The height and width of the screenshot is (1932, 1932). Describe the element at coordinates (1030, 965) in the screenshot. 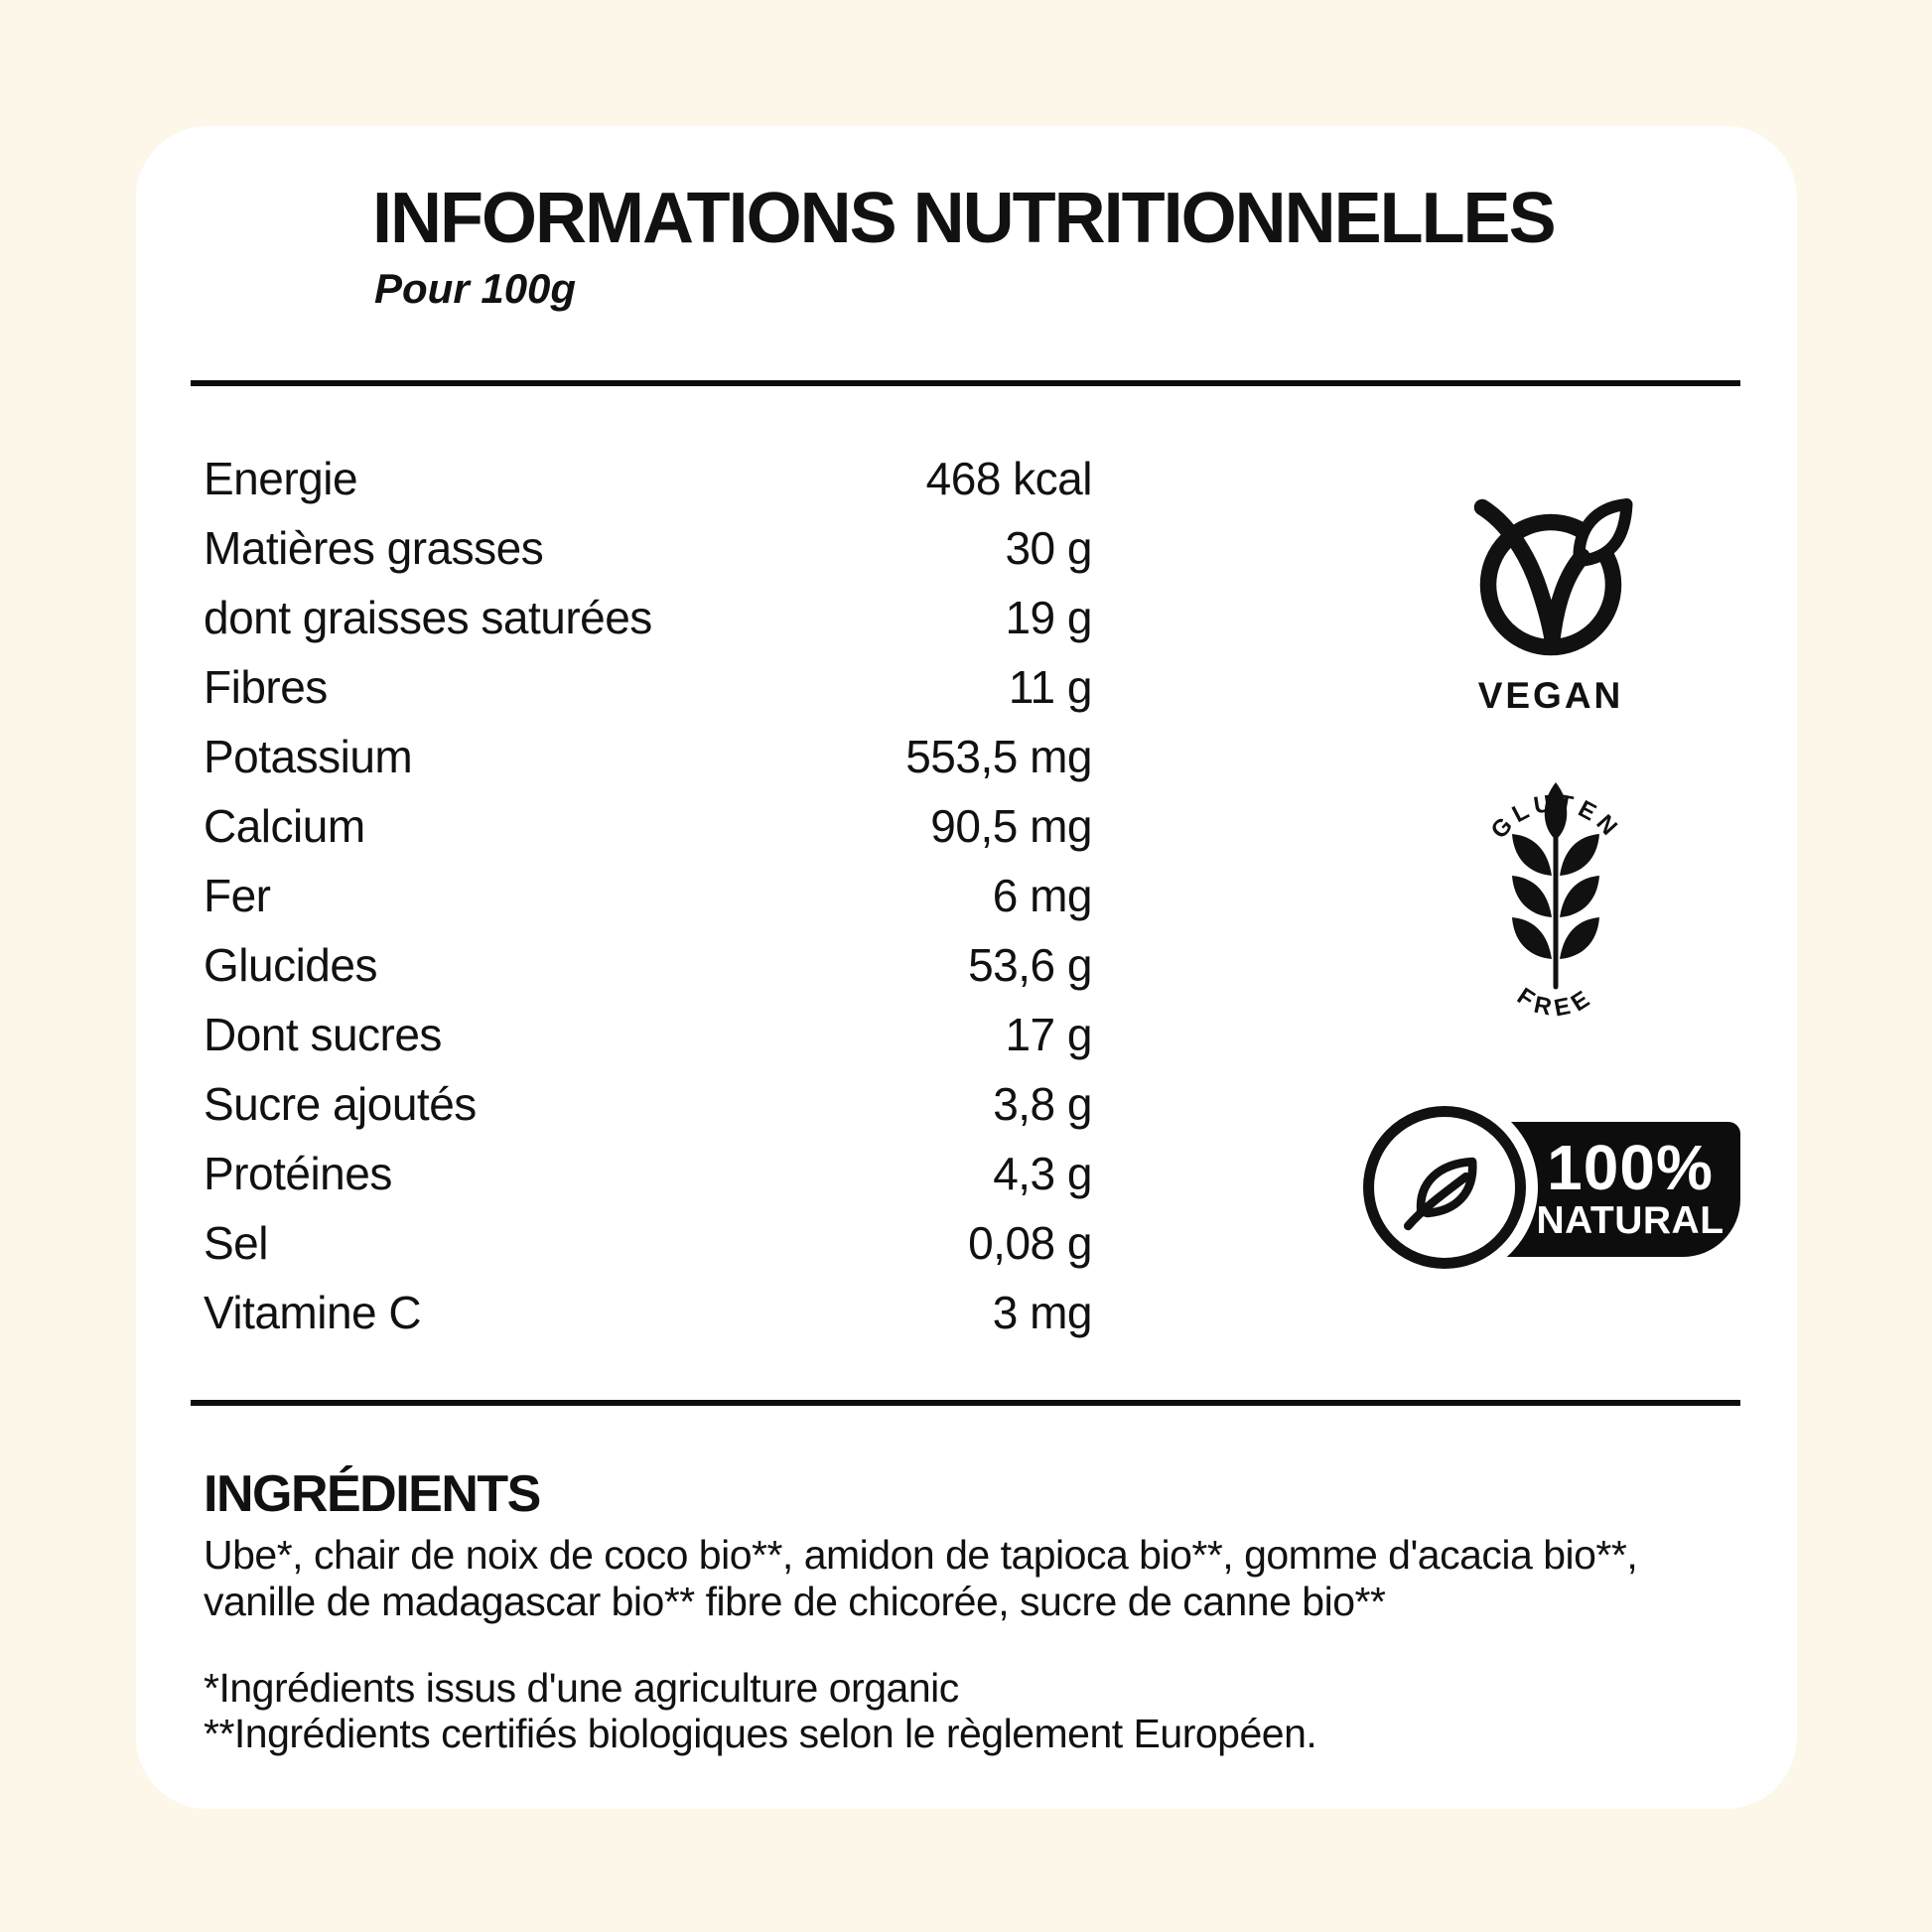

I see `nutrient-value: 53,6 g` at that location.